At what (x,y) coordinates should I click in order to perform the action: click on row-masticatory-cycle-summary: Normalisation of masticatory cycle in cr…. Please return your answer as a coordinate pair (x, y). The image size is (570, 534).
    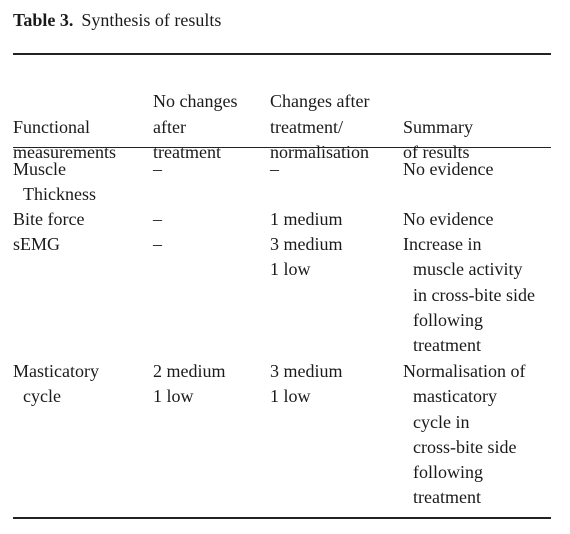
    Looking at the image, I should click on (464, 434).